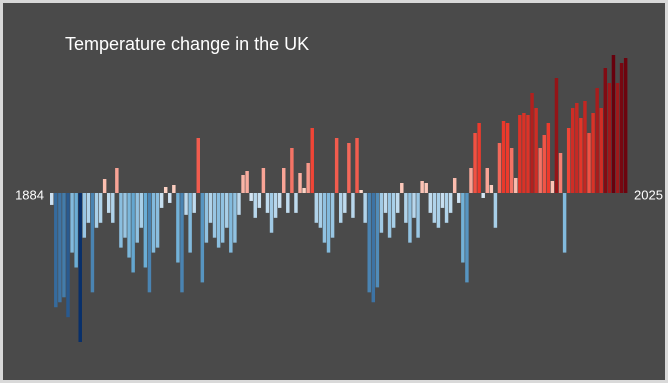 Image resolution: width=668 pixels, height=383 pixels. Describe the element at coordinates (187, 44) in the screenshot. I see `chart-title: Temperature change in the UK` at that location.